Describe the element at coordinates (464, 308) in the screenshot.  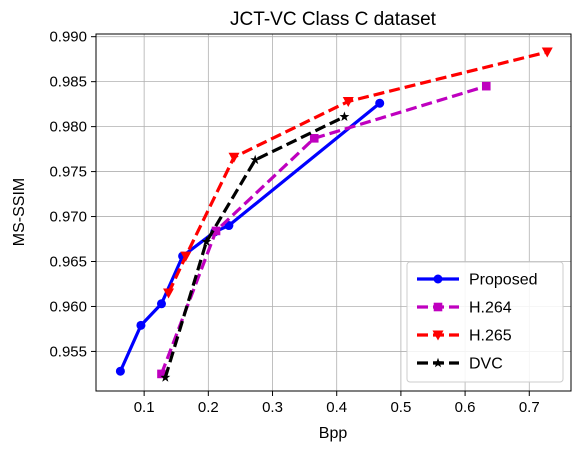
I see `legend-item: H.264` at that location.